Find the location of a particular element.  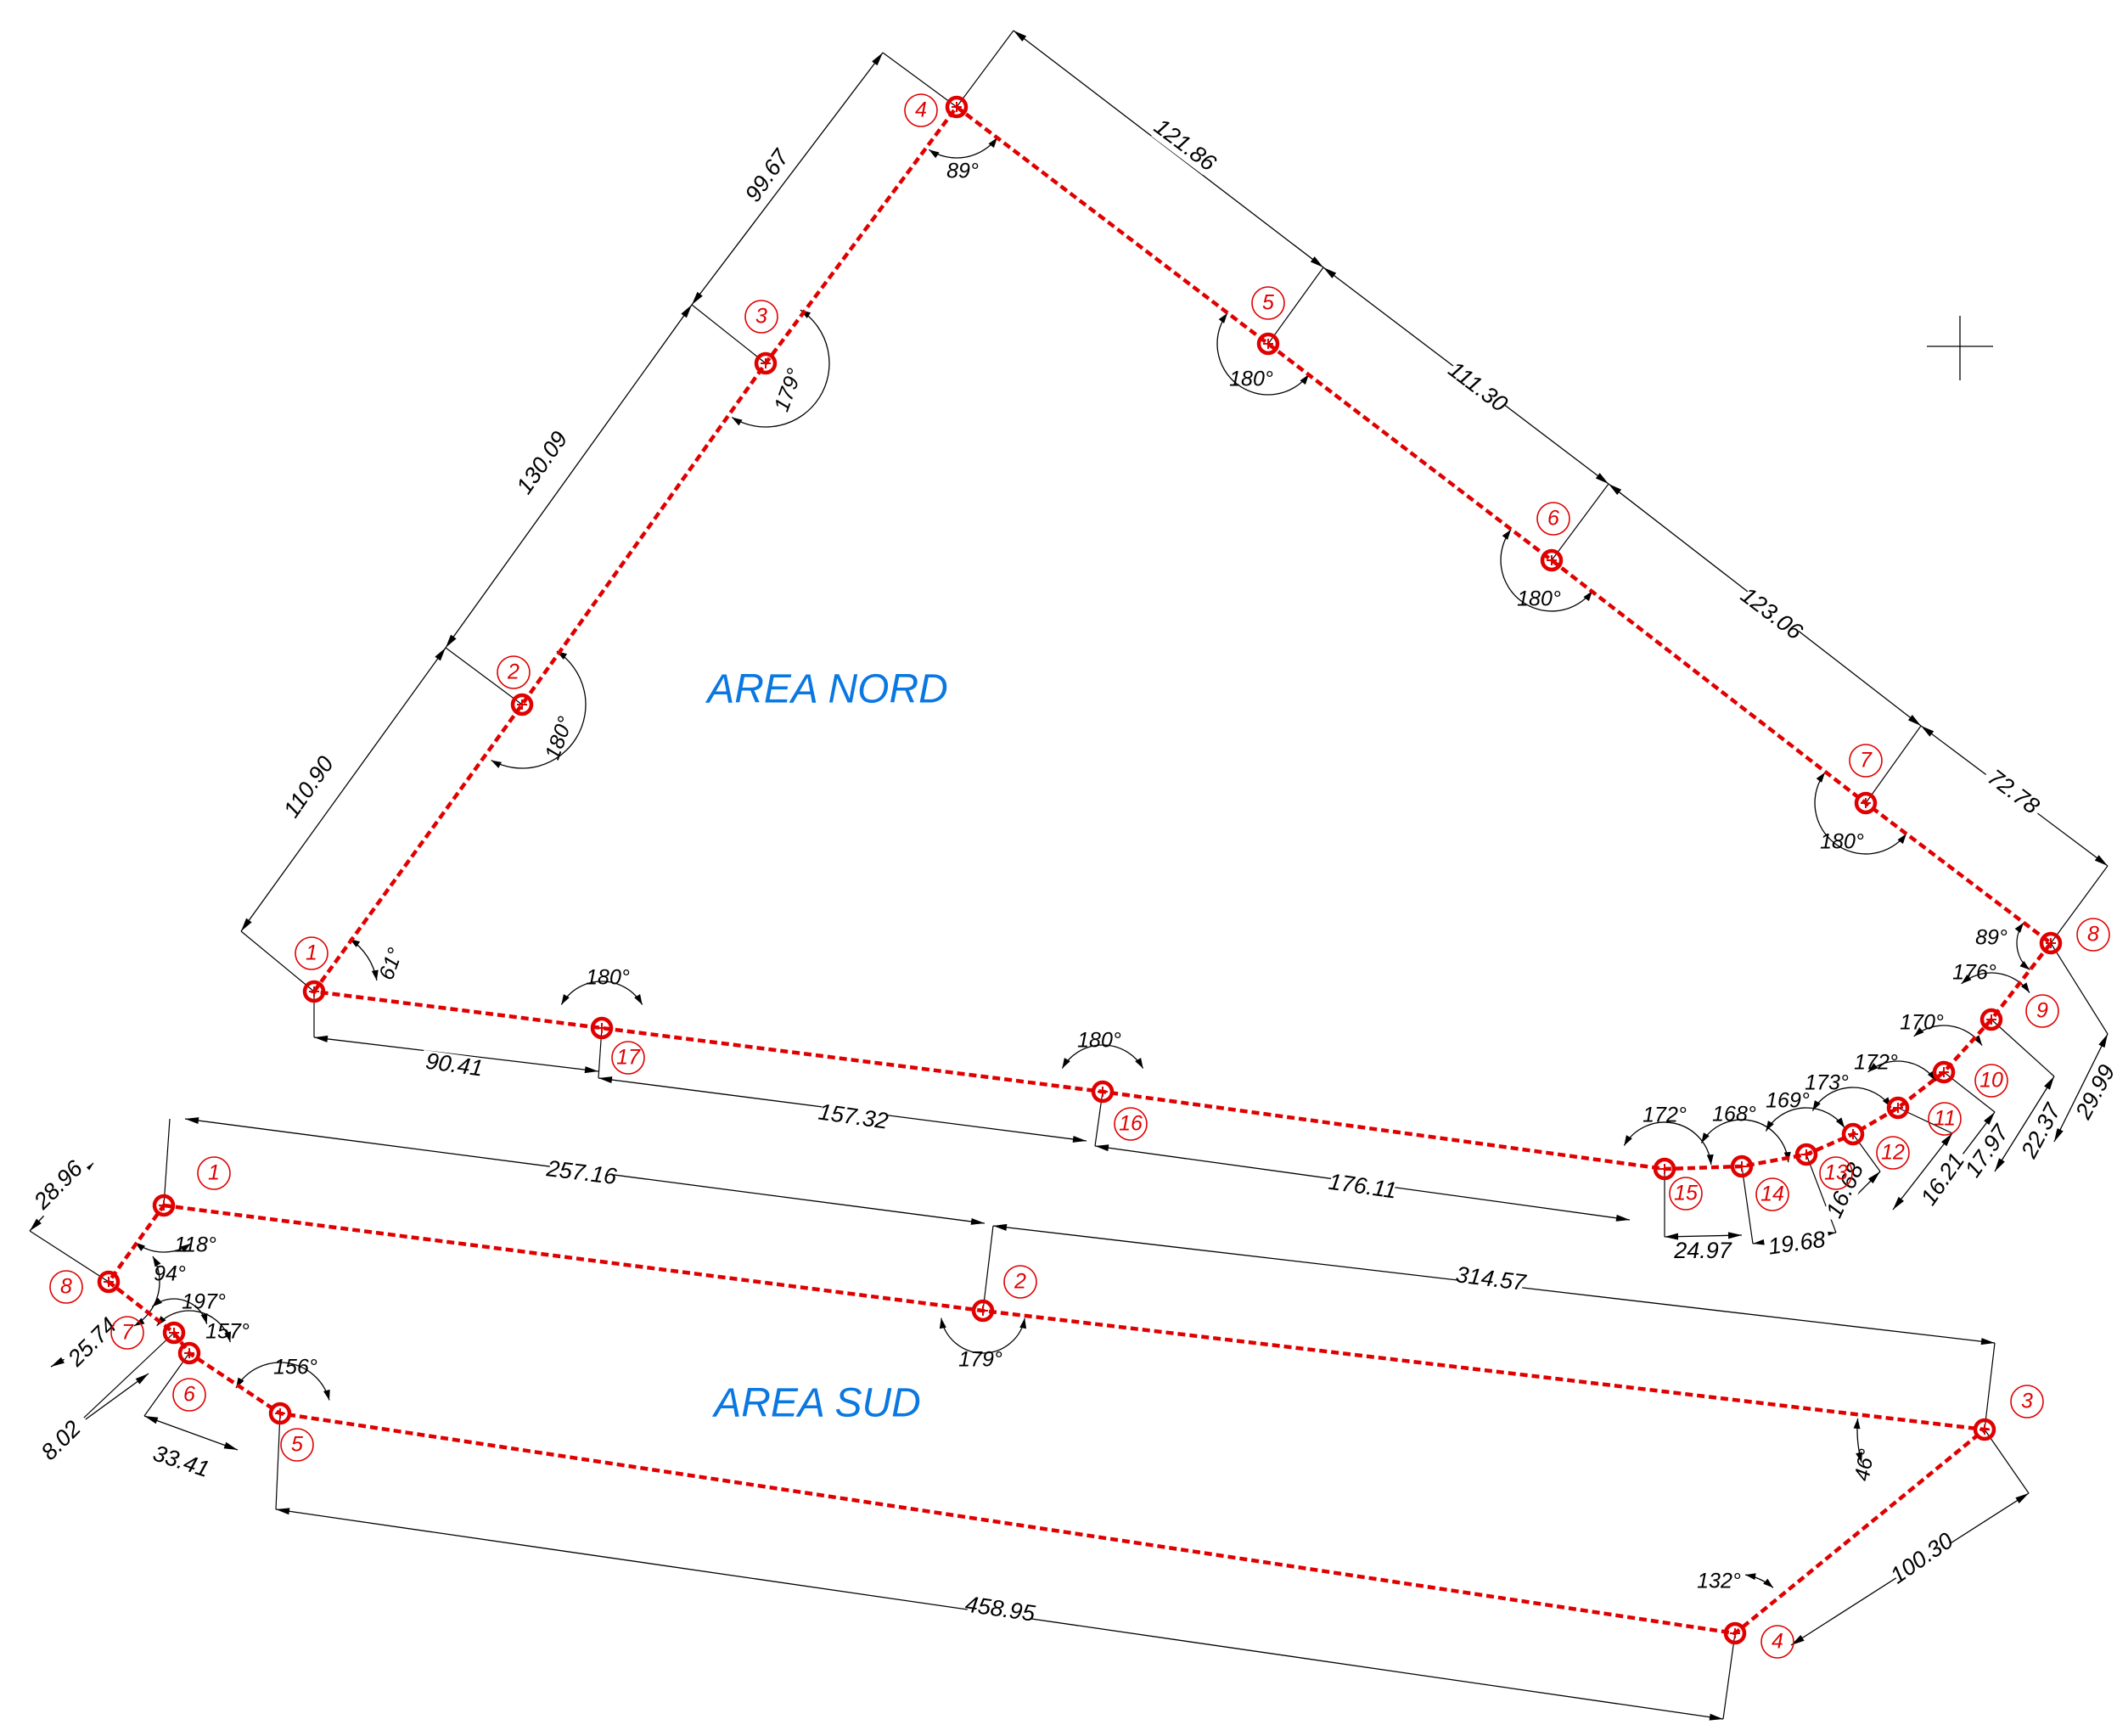

dimension-label: 90.41 is located at coordinates (454, 1064).